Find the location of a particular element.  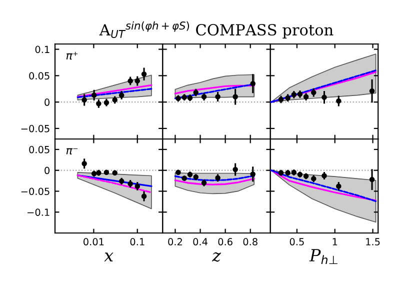

x-axis-title: z is located at coordinates (217, 257).